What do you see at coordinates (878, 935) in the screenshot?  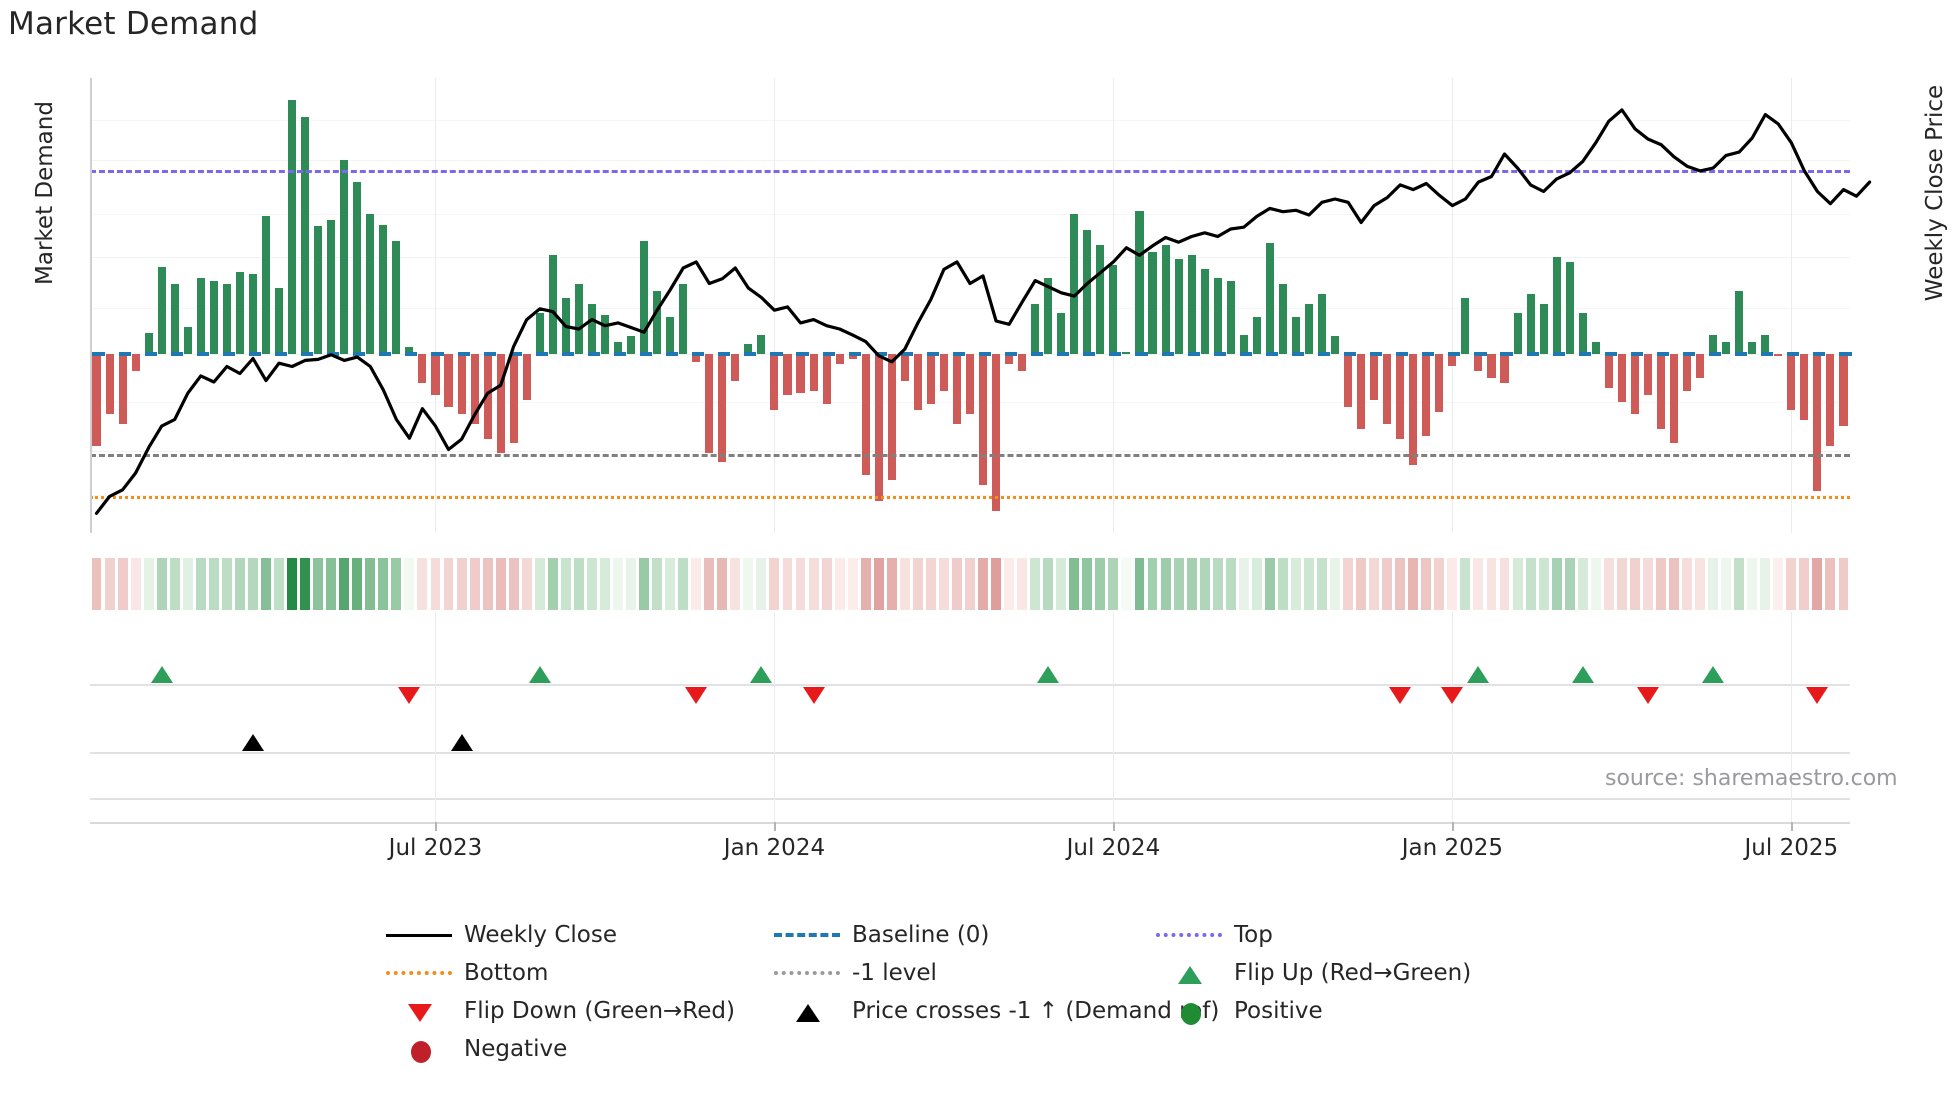 I see `legend-item: Baseline (0)` at bounding box center [878, 935].